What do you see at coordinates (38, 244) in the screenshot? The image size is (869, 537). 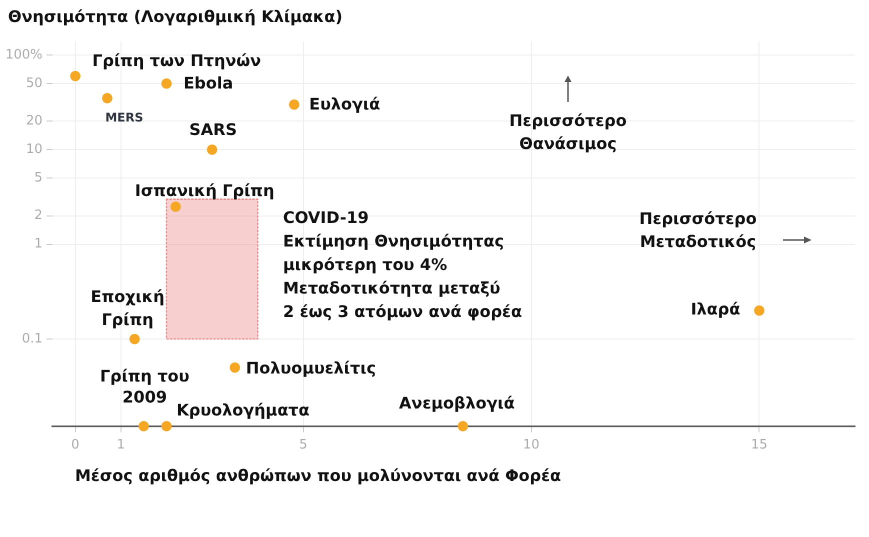 I see `y-tick-label: 1` at bounding box center [38, 244].